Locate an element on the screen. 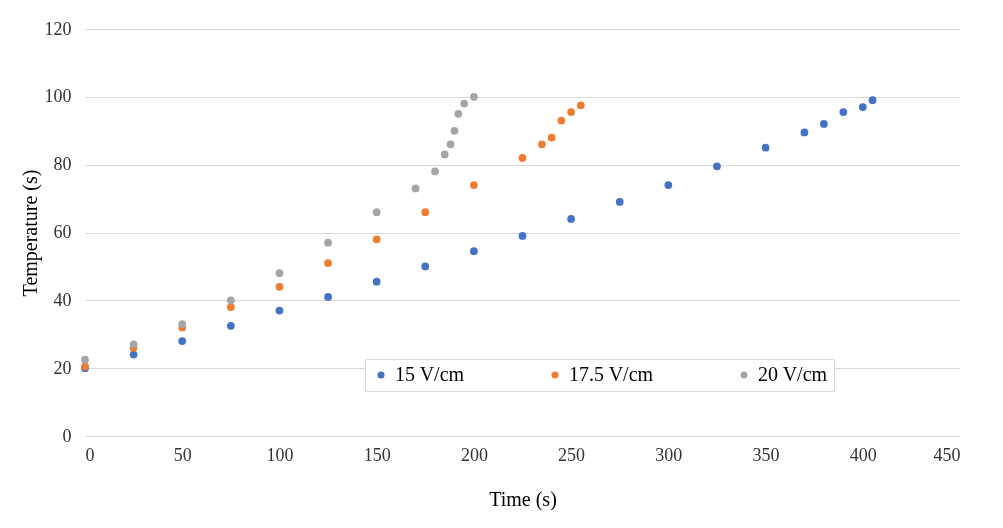  x-tick-label: 100 is located at coordinates (280, 454).